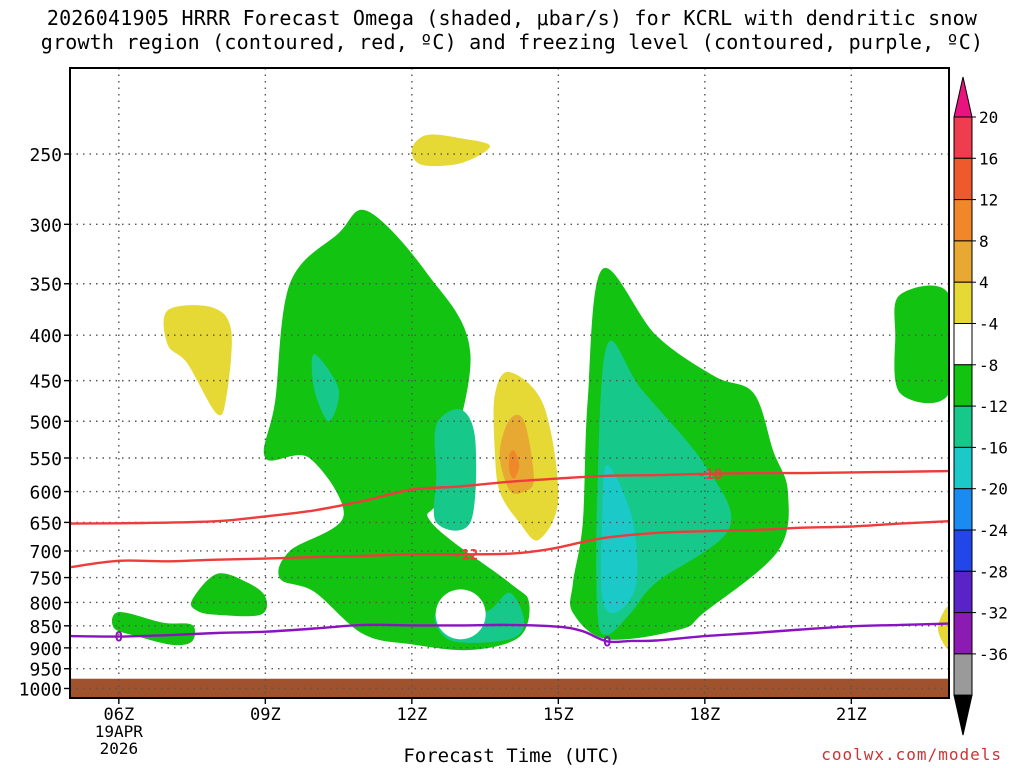 This screenshot has height=768, width=1024. What do you see at coordinates (325, 388) in the screenshot?
I see `omega-region-core-main-a` at bounding box center [325, 388].